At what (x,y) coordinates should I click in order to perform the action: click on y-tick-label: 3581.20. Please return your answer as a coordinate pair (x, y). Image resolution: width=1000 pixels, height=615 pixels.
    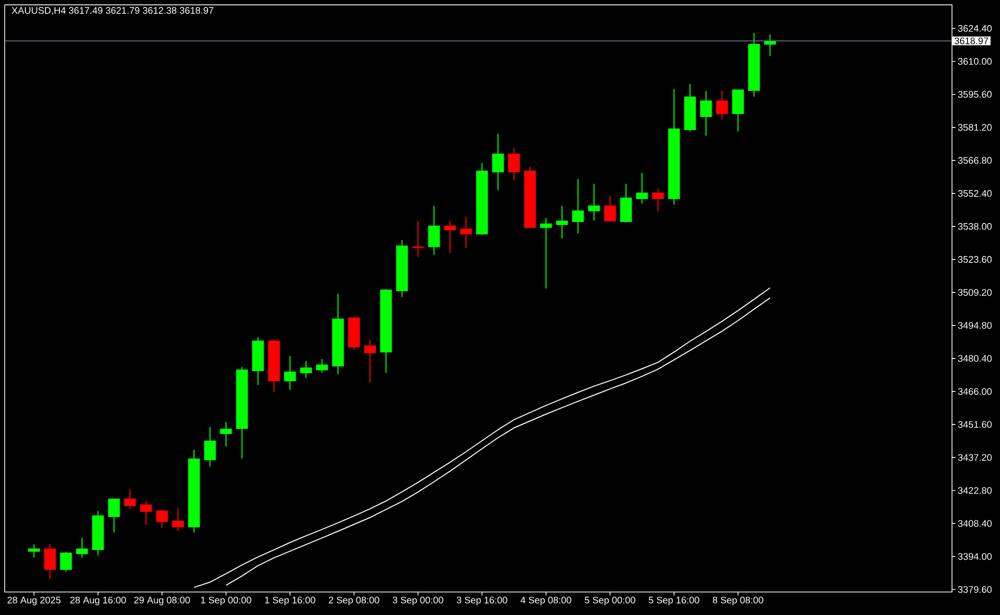
    Looking at the image, I should click on (975, 127).